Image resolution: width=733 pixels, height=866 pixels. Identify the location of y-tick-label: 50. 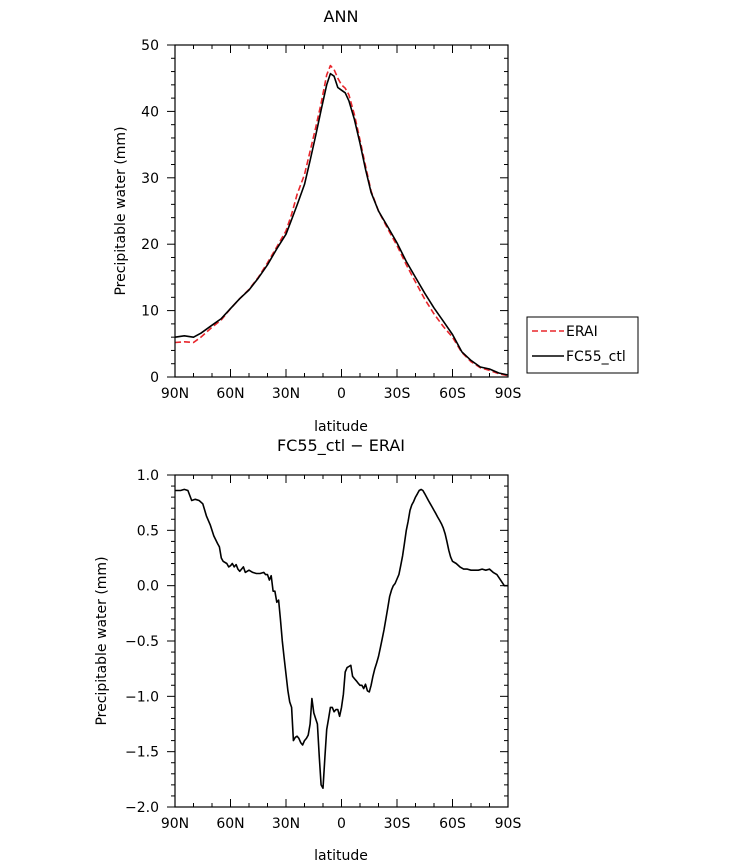
(150, 46).